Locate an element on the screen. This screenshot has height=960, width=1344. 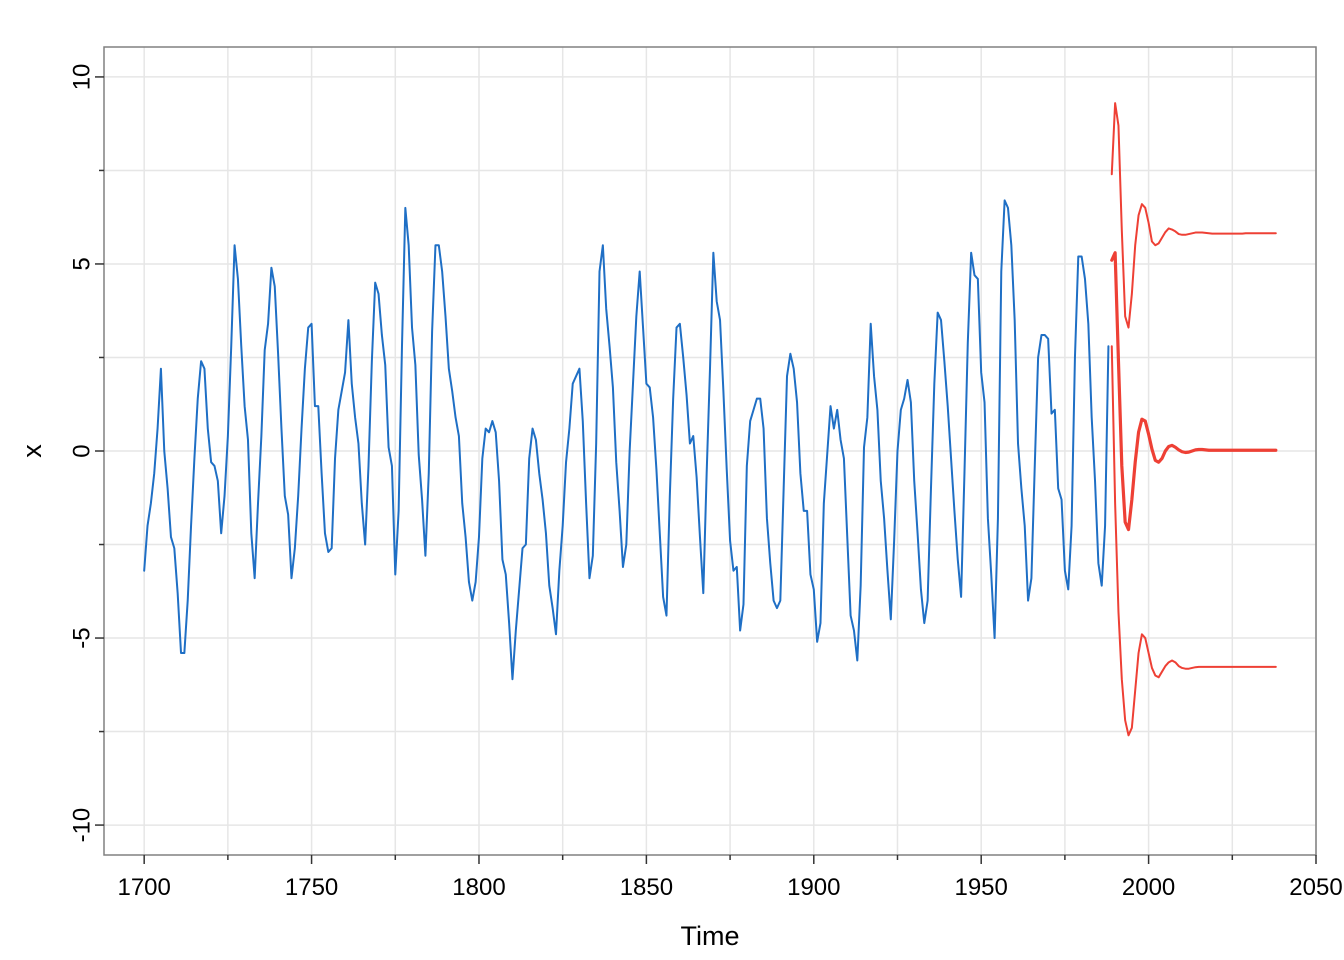
x-tick-label: 1800 is located at coordinates (478, 887).